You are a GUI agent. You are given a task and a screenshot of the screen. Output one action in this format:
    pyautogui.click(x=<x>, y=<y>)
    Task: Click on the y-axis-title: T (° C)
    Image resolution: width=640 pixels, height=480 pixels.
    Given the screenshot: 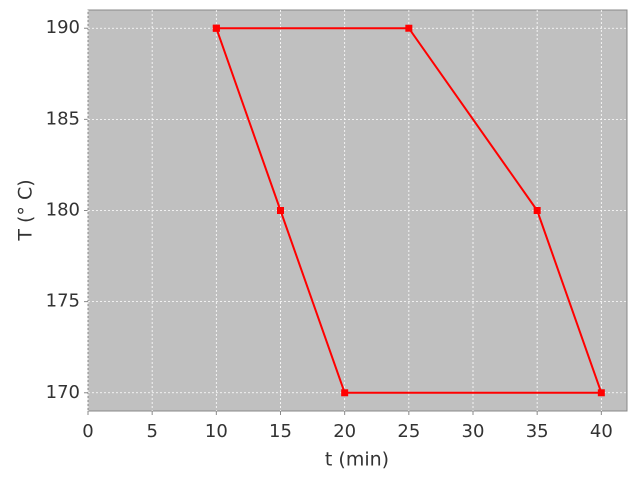 What is the action you would take?
    pyautogui.click(x=26, y=210)
    